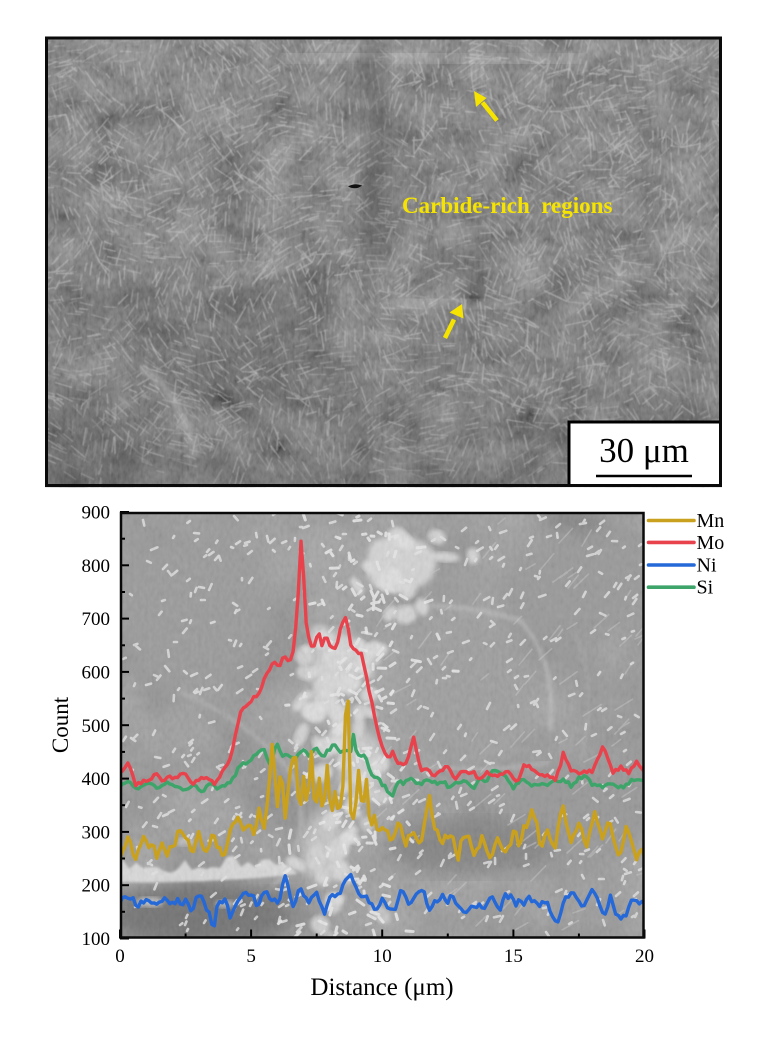  I want to click on svg-text: 800, so click(96, 566).